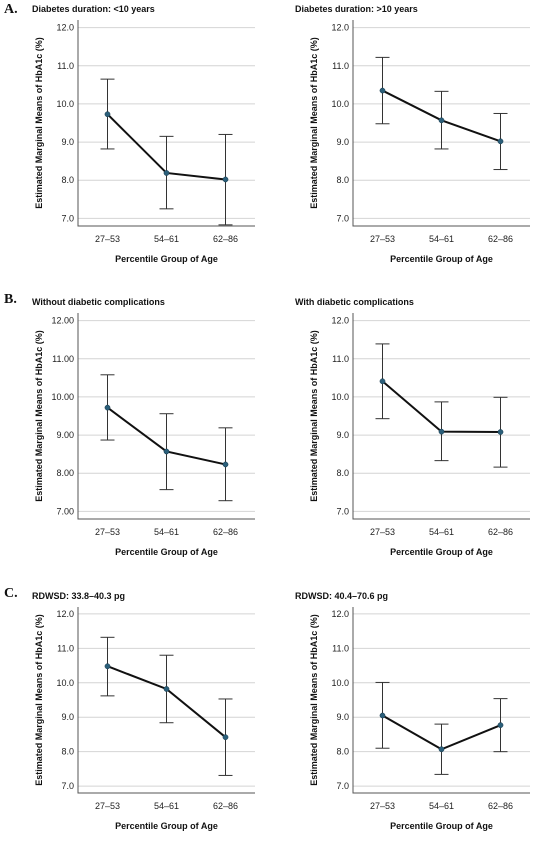  I want to click on y-tick-label: 8.00, so click(65, 473).